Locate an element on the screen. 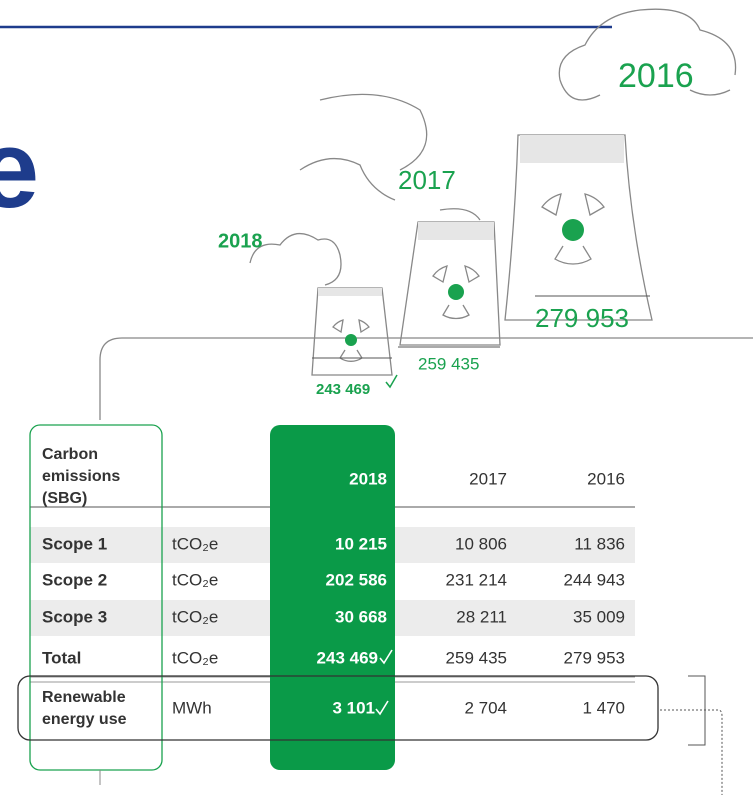 Image resolution: width=753 pixels, height=795 pixels. cell: 11 836 is located at coordinates (599, 543).